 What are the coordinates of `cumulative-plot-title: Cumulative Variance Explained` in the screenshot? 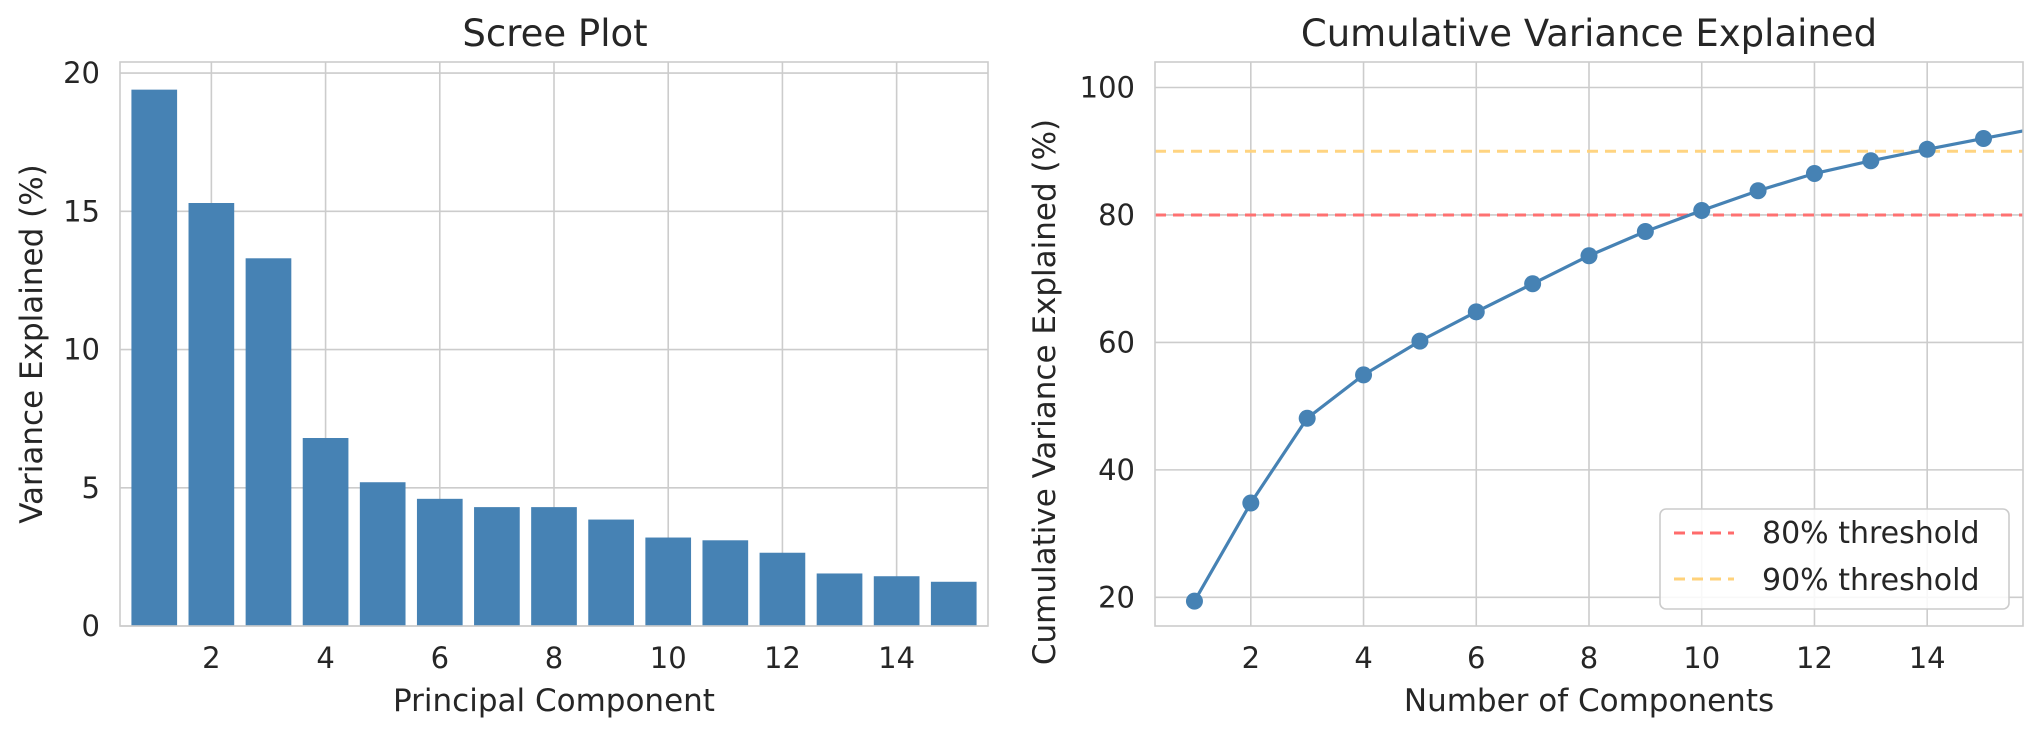 It's located at (1589, 33).